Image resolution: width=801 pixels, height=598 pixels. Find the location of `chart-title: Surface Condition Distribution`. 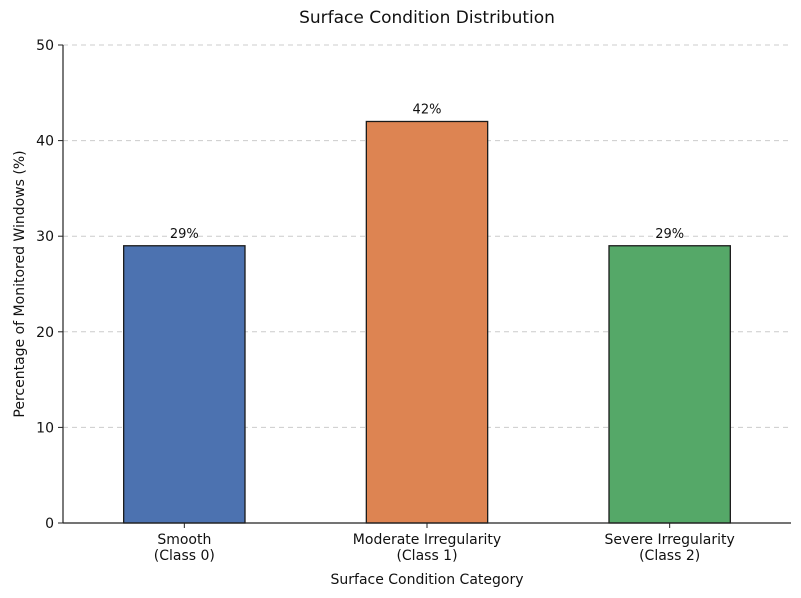

chart-title: Surface Condition Distribution is located at coordinates (427, 18).